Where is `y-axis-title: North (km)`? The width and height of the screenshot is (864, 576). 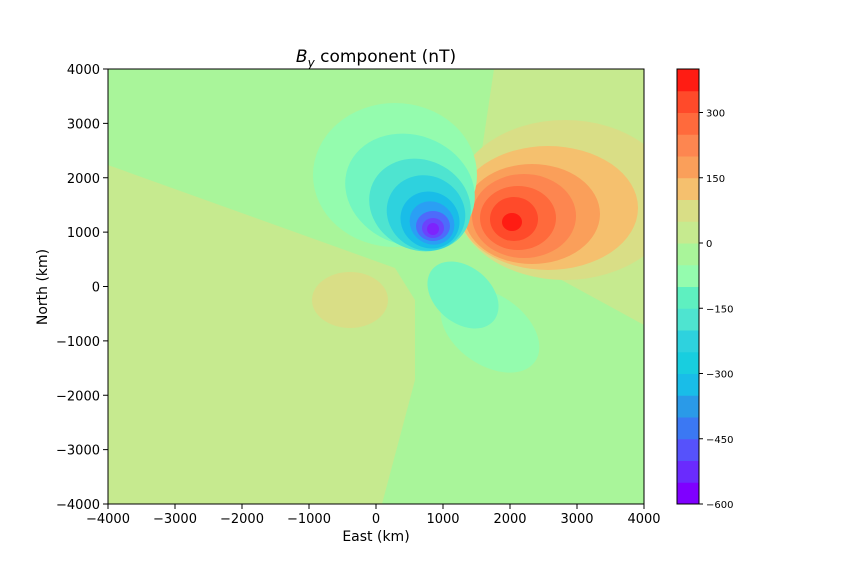 y-axis-title: North (km) is located at coordinates (43, 287).